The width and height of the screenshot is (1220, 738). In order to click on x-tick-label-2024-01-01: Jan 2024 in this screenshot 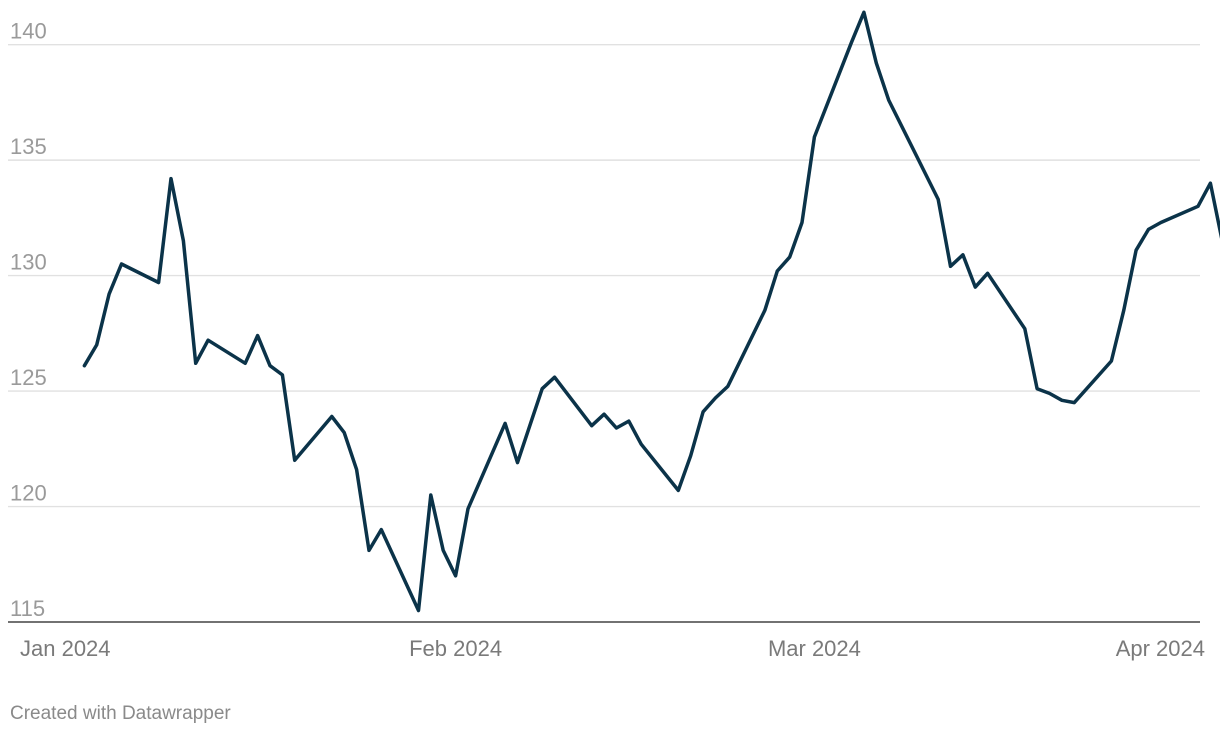, I will do `click(65, 648)`.